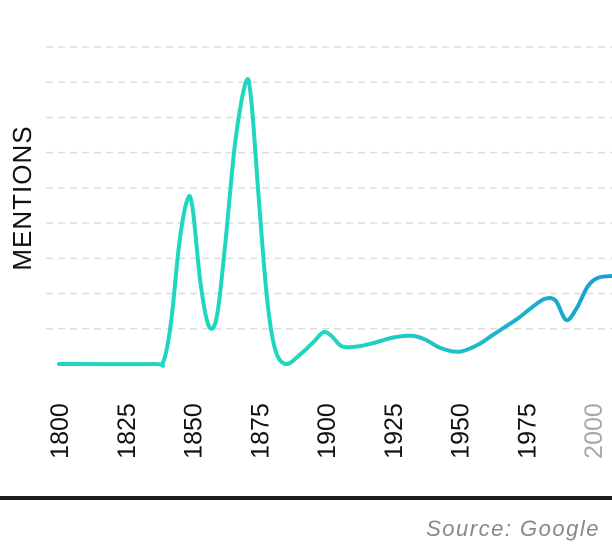 Image resolution: width=612 pixels, height=544 pixels. What do you see at coordinates (394, 431) in the screenshot?
I see `x-tick-label: 1925` at bounding box center [394, 431].